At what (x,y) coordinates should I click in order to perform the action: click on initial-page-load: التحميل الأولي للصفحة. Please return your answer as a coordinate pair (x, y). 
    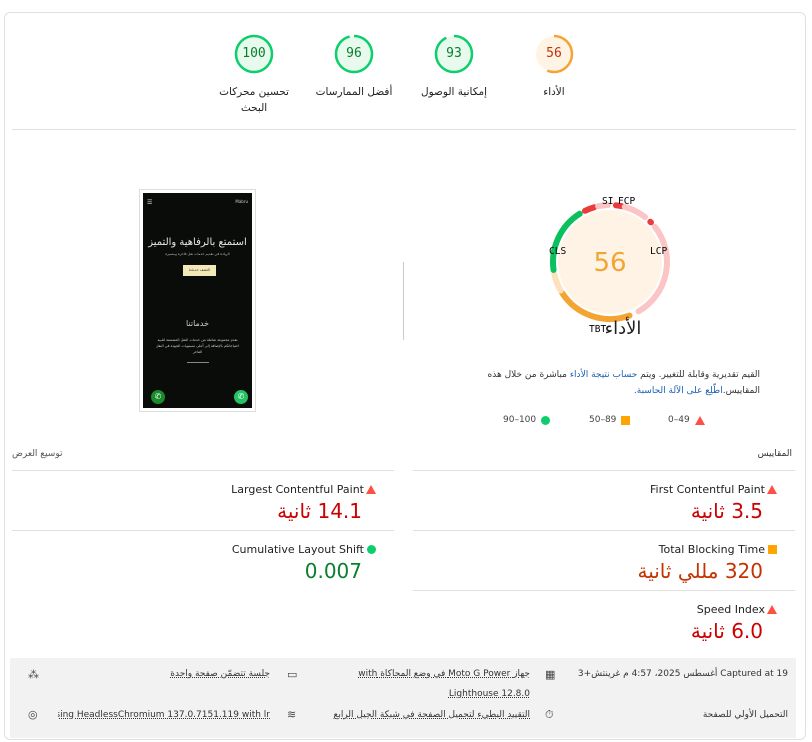
    Looking at the image, I should click on (745, 715).